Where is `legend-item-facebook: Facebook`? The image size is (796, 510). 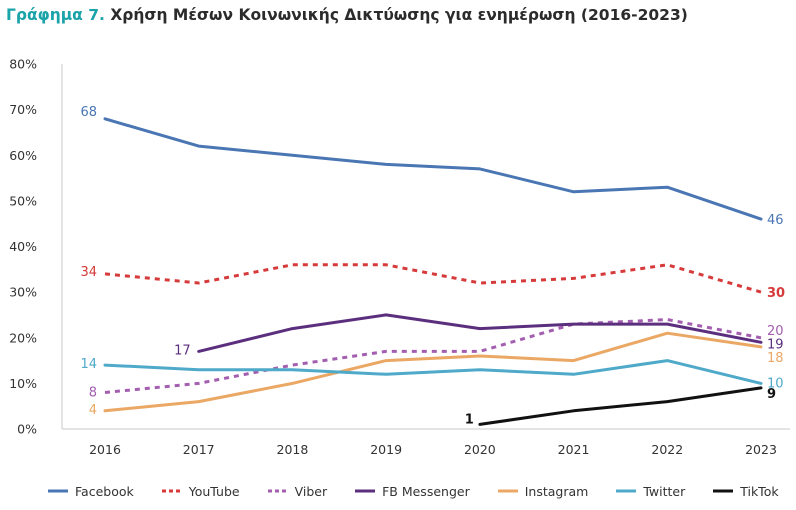 legend-item-facebook: Facebook is located at coordinates (91, 491).